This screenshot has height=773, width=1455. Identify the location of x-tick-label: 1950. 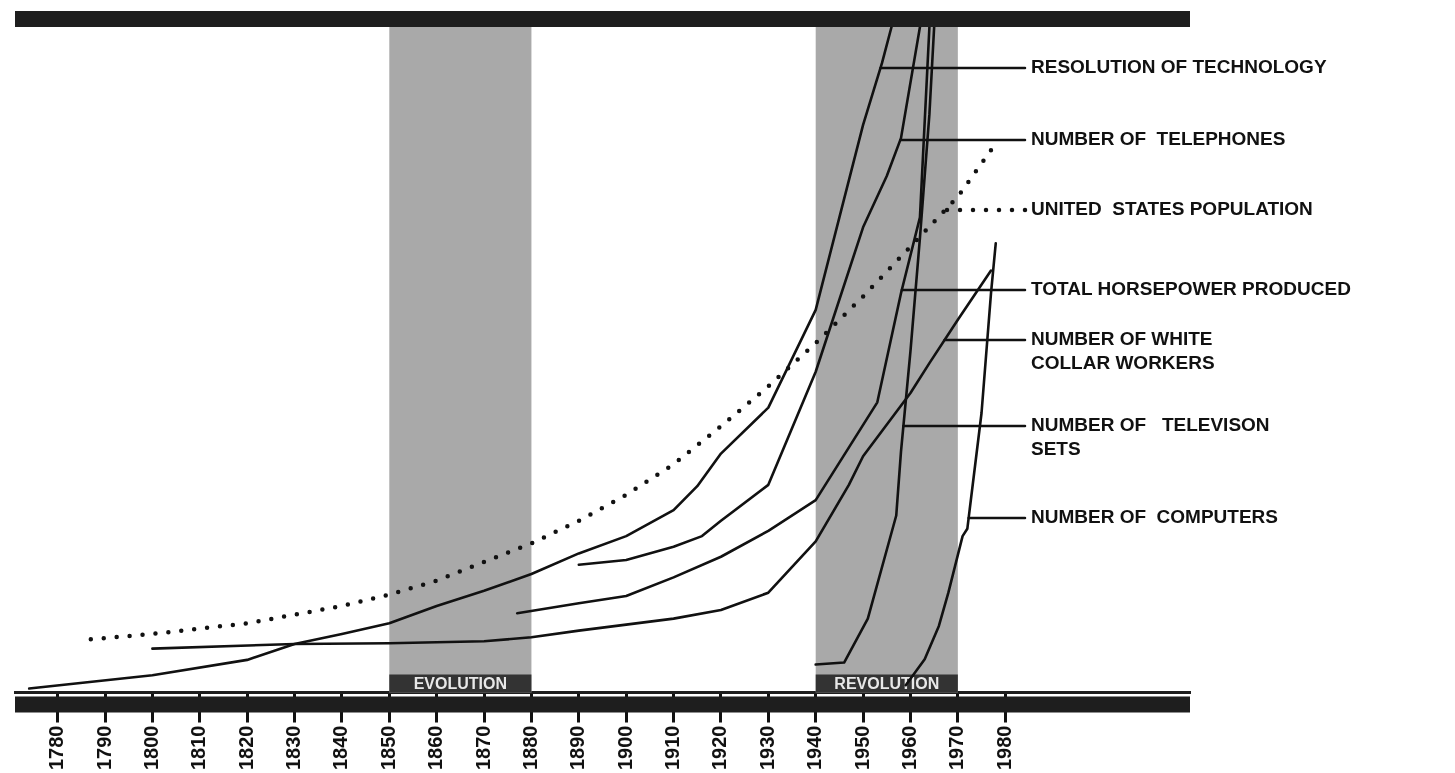
(861, 748).